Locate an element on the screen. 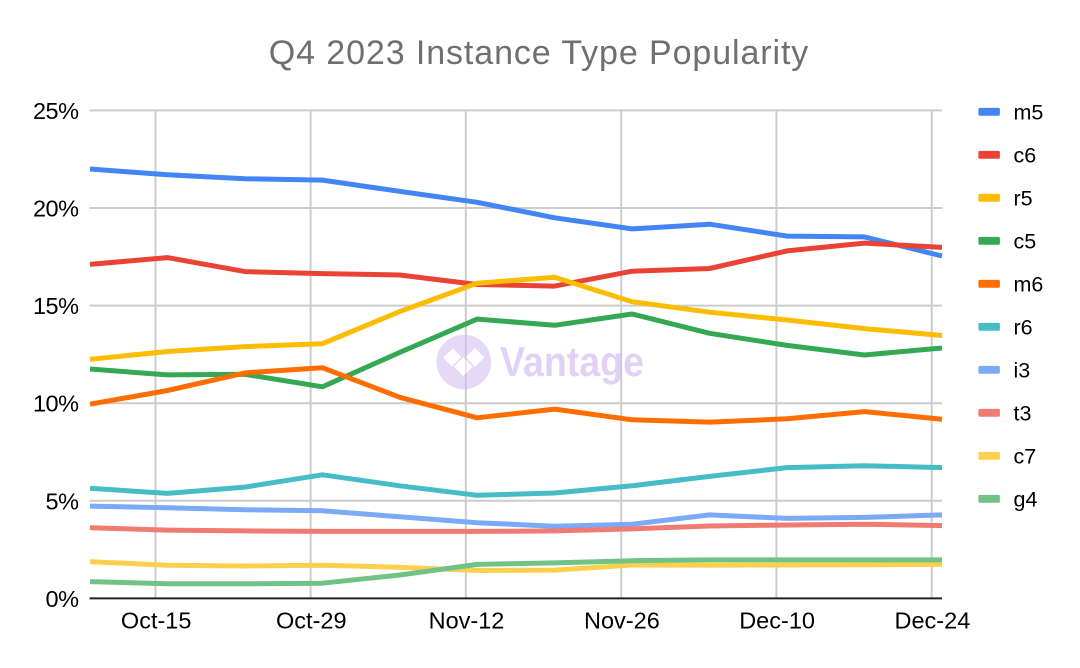  svg-text: r6 is located at coordinates (1023, 327).